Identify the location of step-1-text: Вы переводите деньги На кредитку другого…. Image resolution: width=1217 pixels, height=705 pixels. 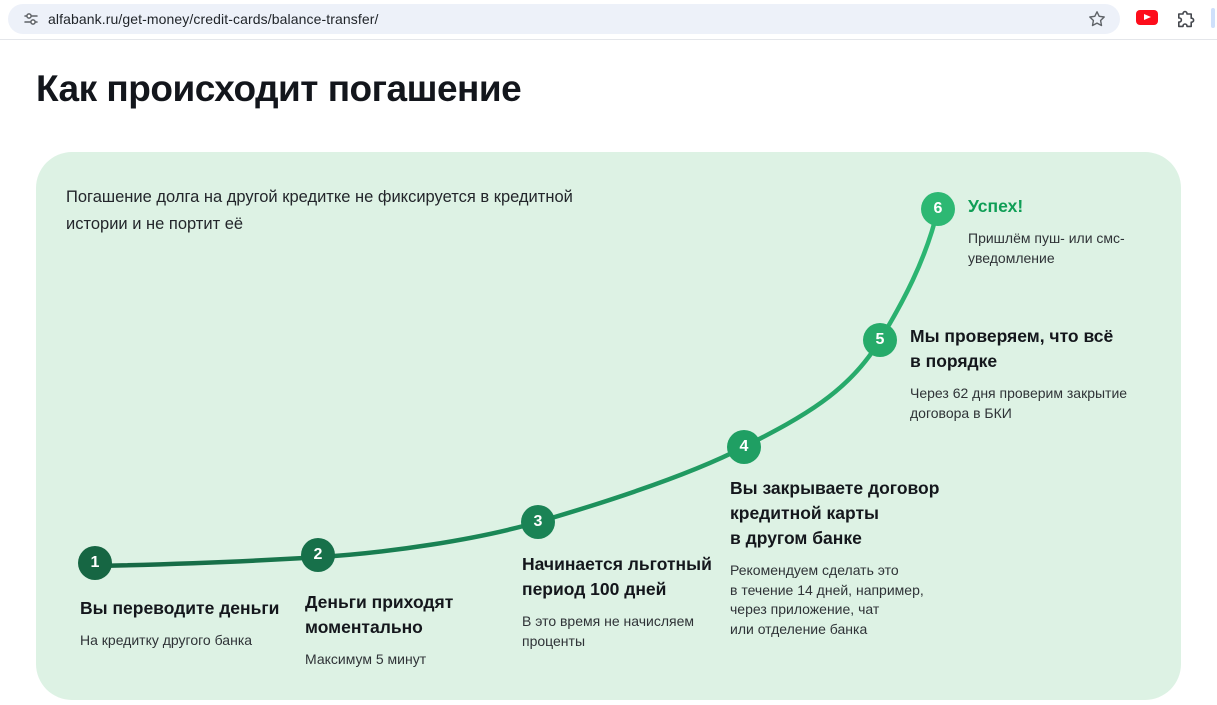
(179, 623).